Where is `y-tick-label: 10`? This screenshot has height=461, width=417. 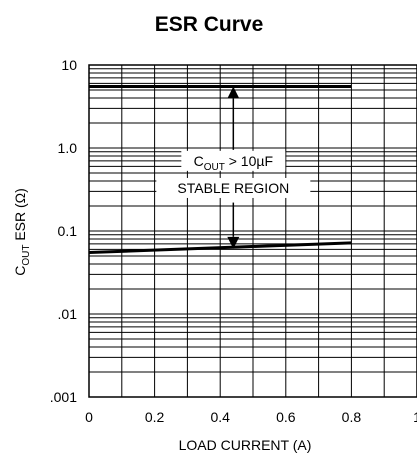 y-tick-label: 10 is located at coordinates (69, 65).